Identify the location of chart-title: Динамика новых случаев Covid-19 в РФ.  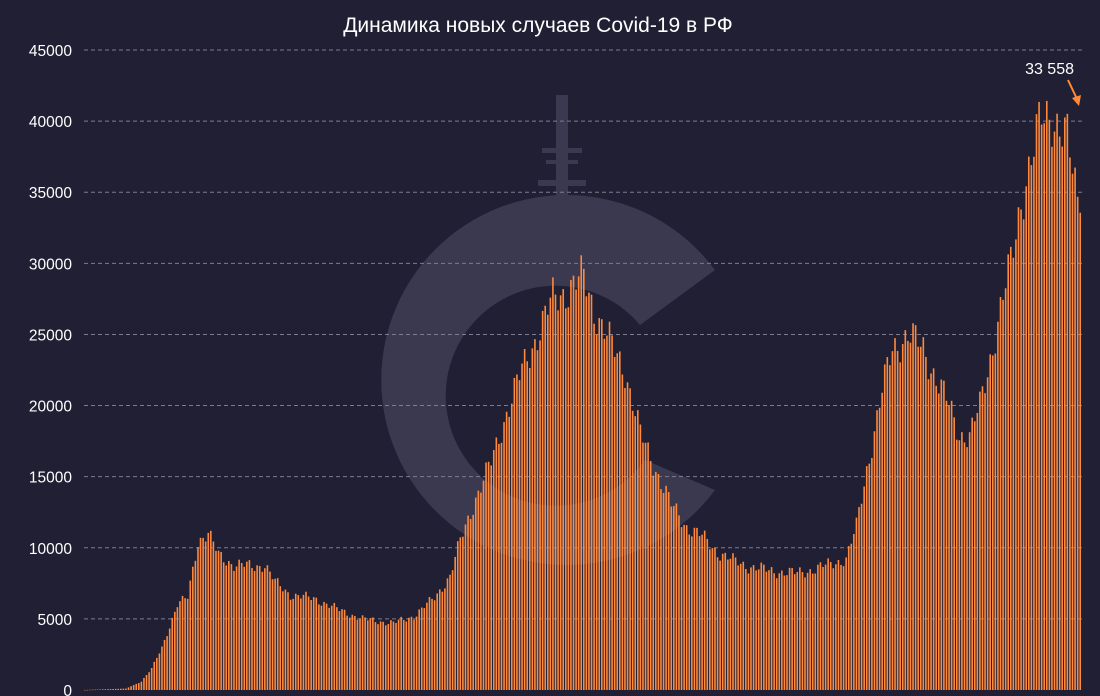
(538, 25).